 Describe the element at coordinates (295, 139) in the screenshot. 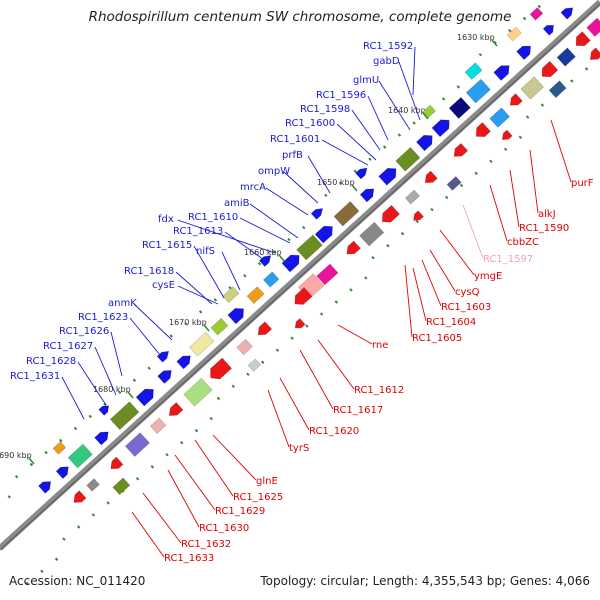

I see `gene-label-RC1_1601: RC1_1601` at that location.